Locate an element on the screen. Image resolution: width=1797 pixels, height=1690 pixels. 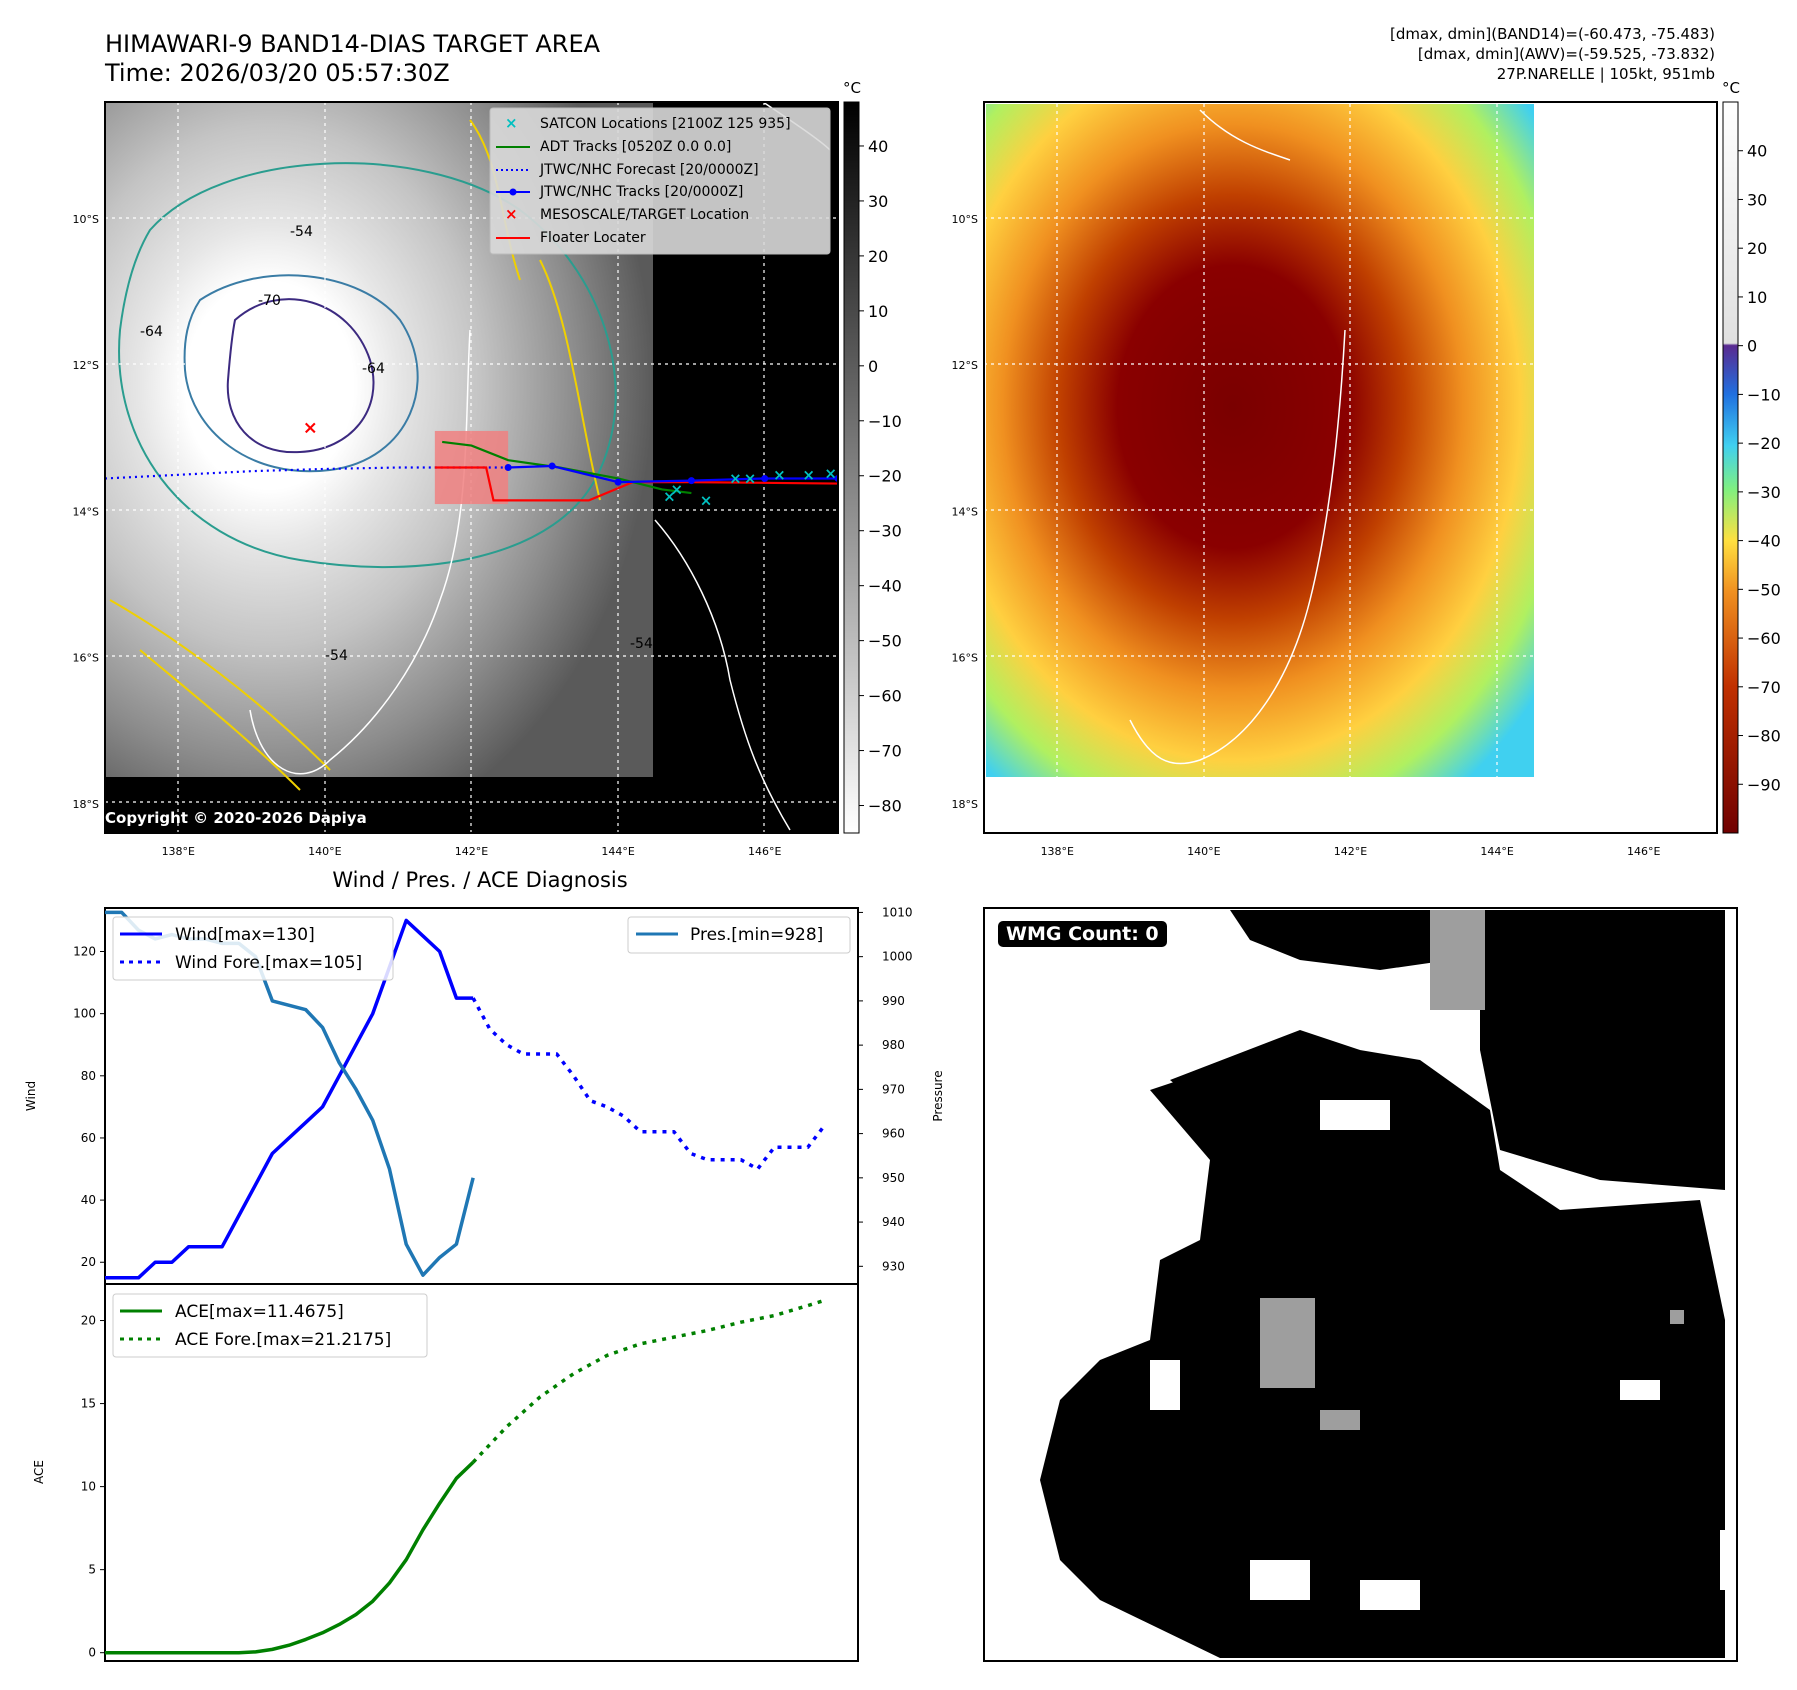
awv-colorbar-label: −60 is located at coordinates (1764, 638).